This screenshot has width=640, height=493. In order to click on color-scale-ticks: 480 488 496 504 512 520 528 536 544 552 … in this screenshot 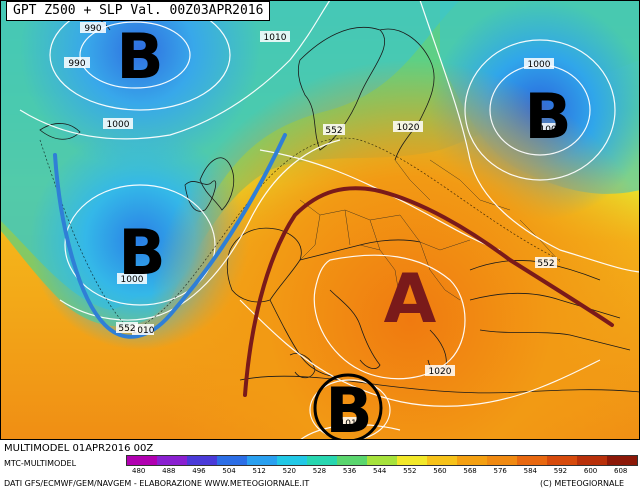, I will do `click(382, 471)`.